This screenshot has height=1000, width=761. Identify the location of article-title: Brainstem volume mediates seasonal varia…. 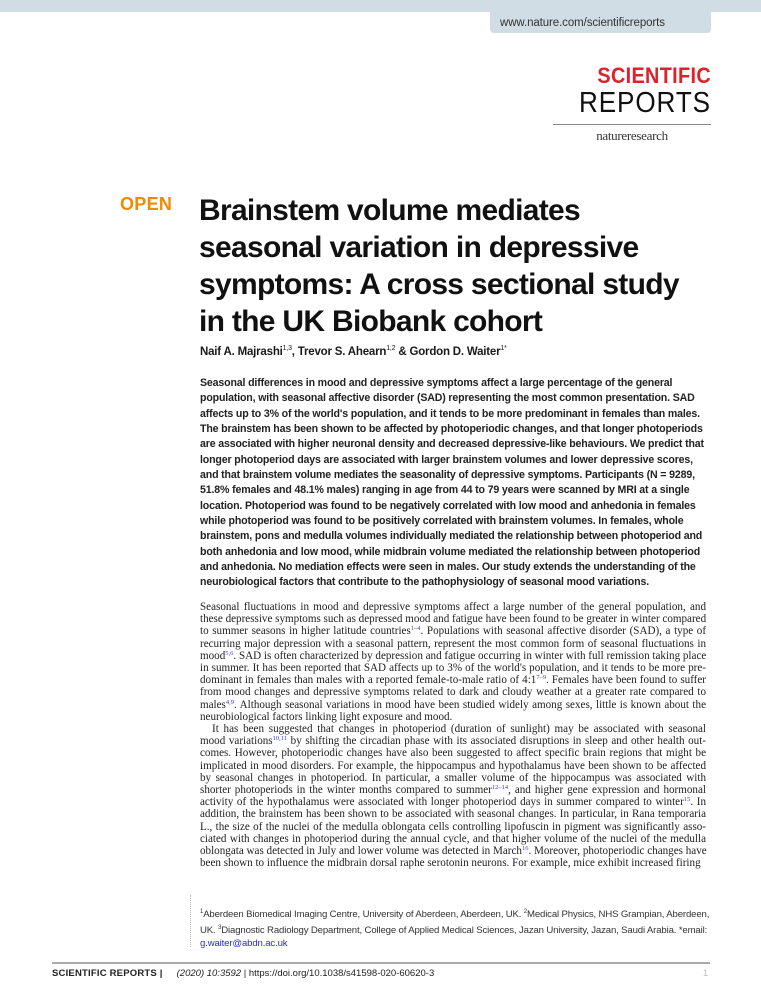
(469, 266).